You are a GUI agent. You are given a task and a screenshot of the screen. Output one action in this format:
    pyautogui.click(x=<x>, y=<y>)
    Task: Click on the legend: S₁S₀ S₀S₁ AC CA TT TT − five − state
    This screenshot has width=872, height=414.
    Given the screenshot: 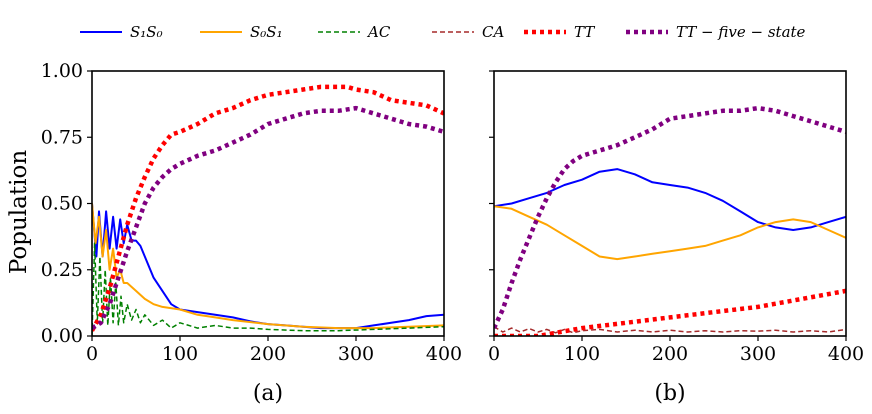 What is the action you would take?
    pyautogui.click(x=443, y=32)
    